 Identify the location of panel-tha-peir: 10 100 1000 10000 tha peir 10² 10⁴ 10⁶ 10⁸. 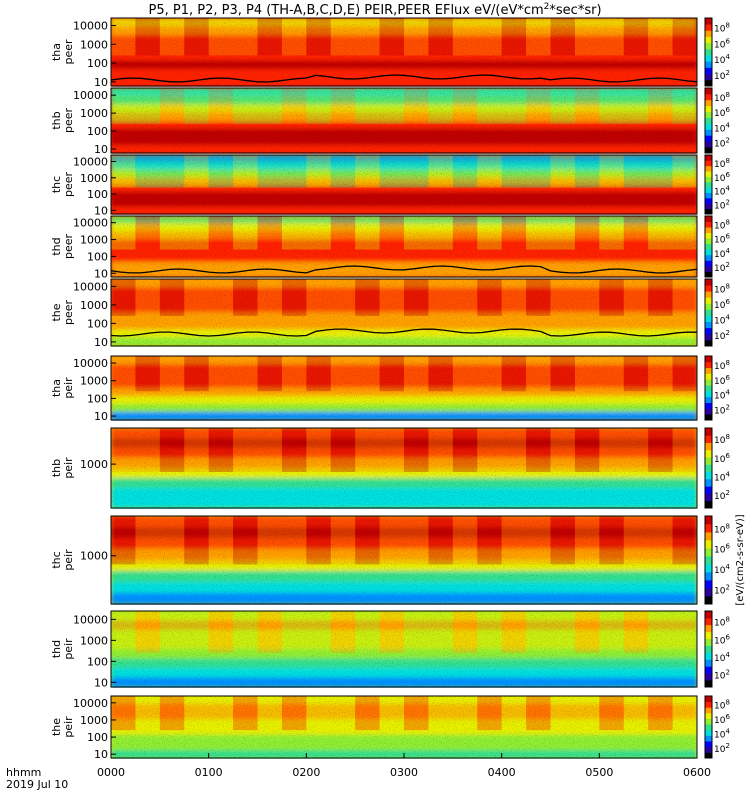
(390, 389).